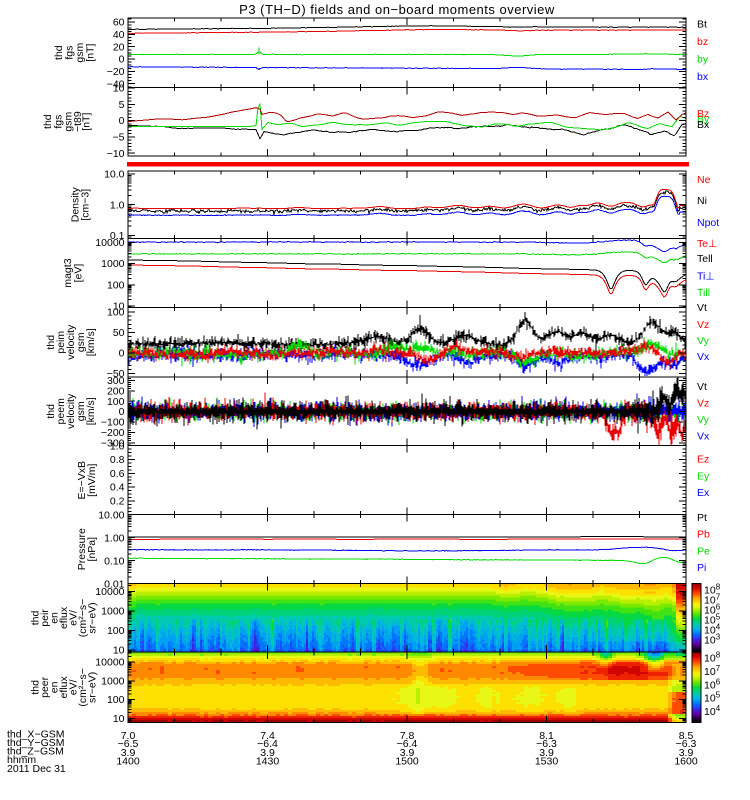 This screenshot has height=800, width=750. I want to click on svg-text: [eV], so click(79, 273).